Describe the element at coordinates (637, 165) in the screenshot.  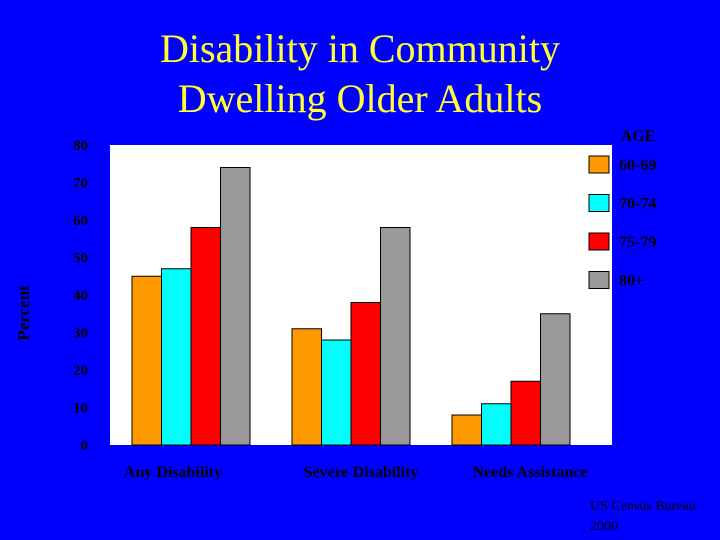
I see `legend-label: 60-69` at that location.